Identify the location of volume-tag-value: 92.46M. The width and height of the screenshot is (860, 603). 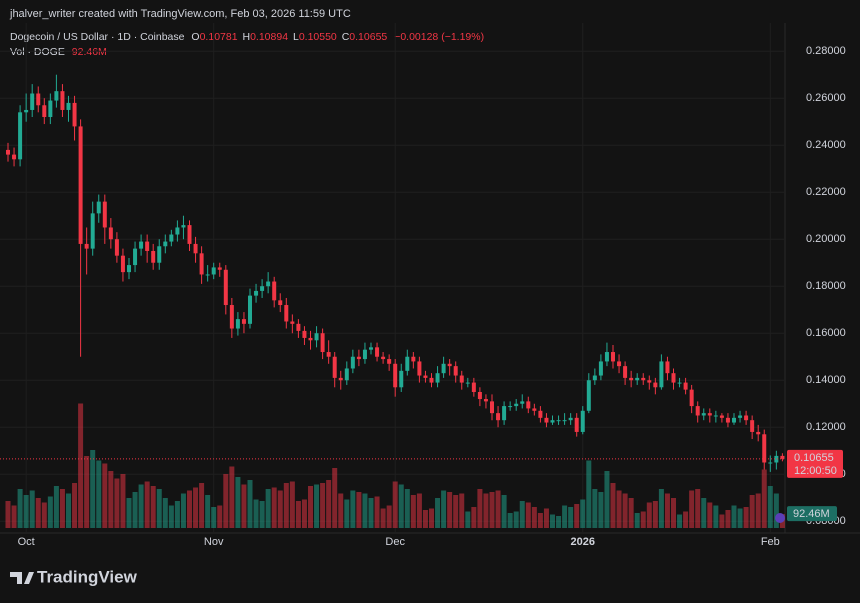
(811, 514).